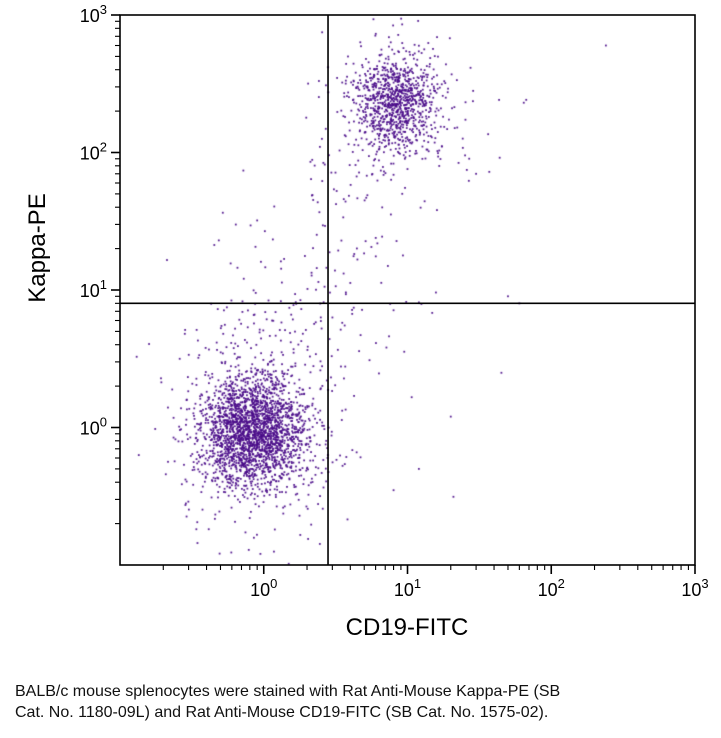 The height and width of the screenshot is (738, 721). I want to click on x-tick-label: 10³, so click(694, 588).